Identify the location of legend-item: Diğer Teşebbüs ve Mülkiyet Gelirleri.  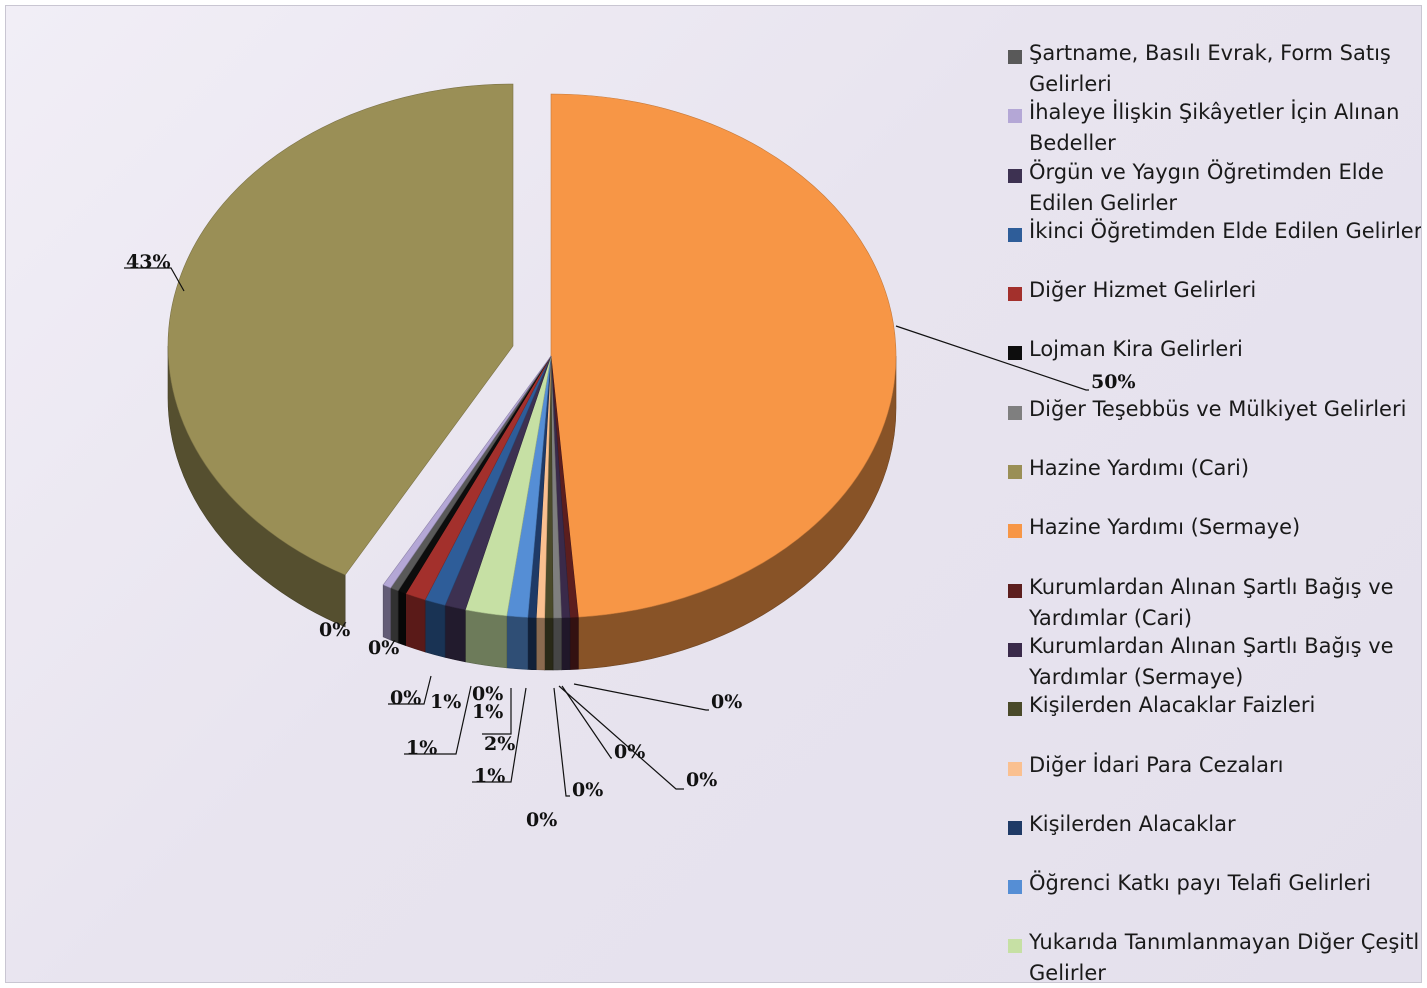
(1213, 427).